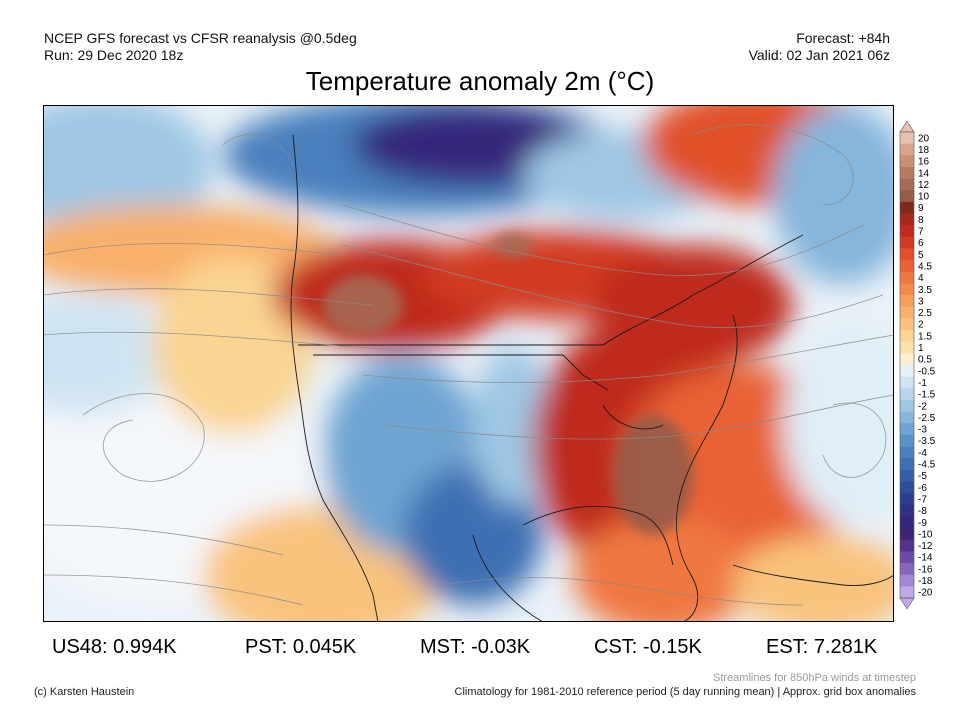  I want to click on stat-label: PST:, so click(266, 647).